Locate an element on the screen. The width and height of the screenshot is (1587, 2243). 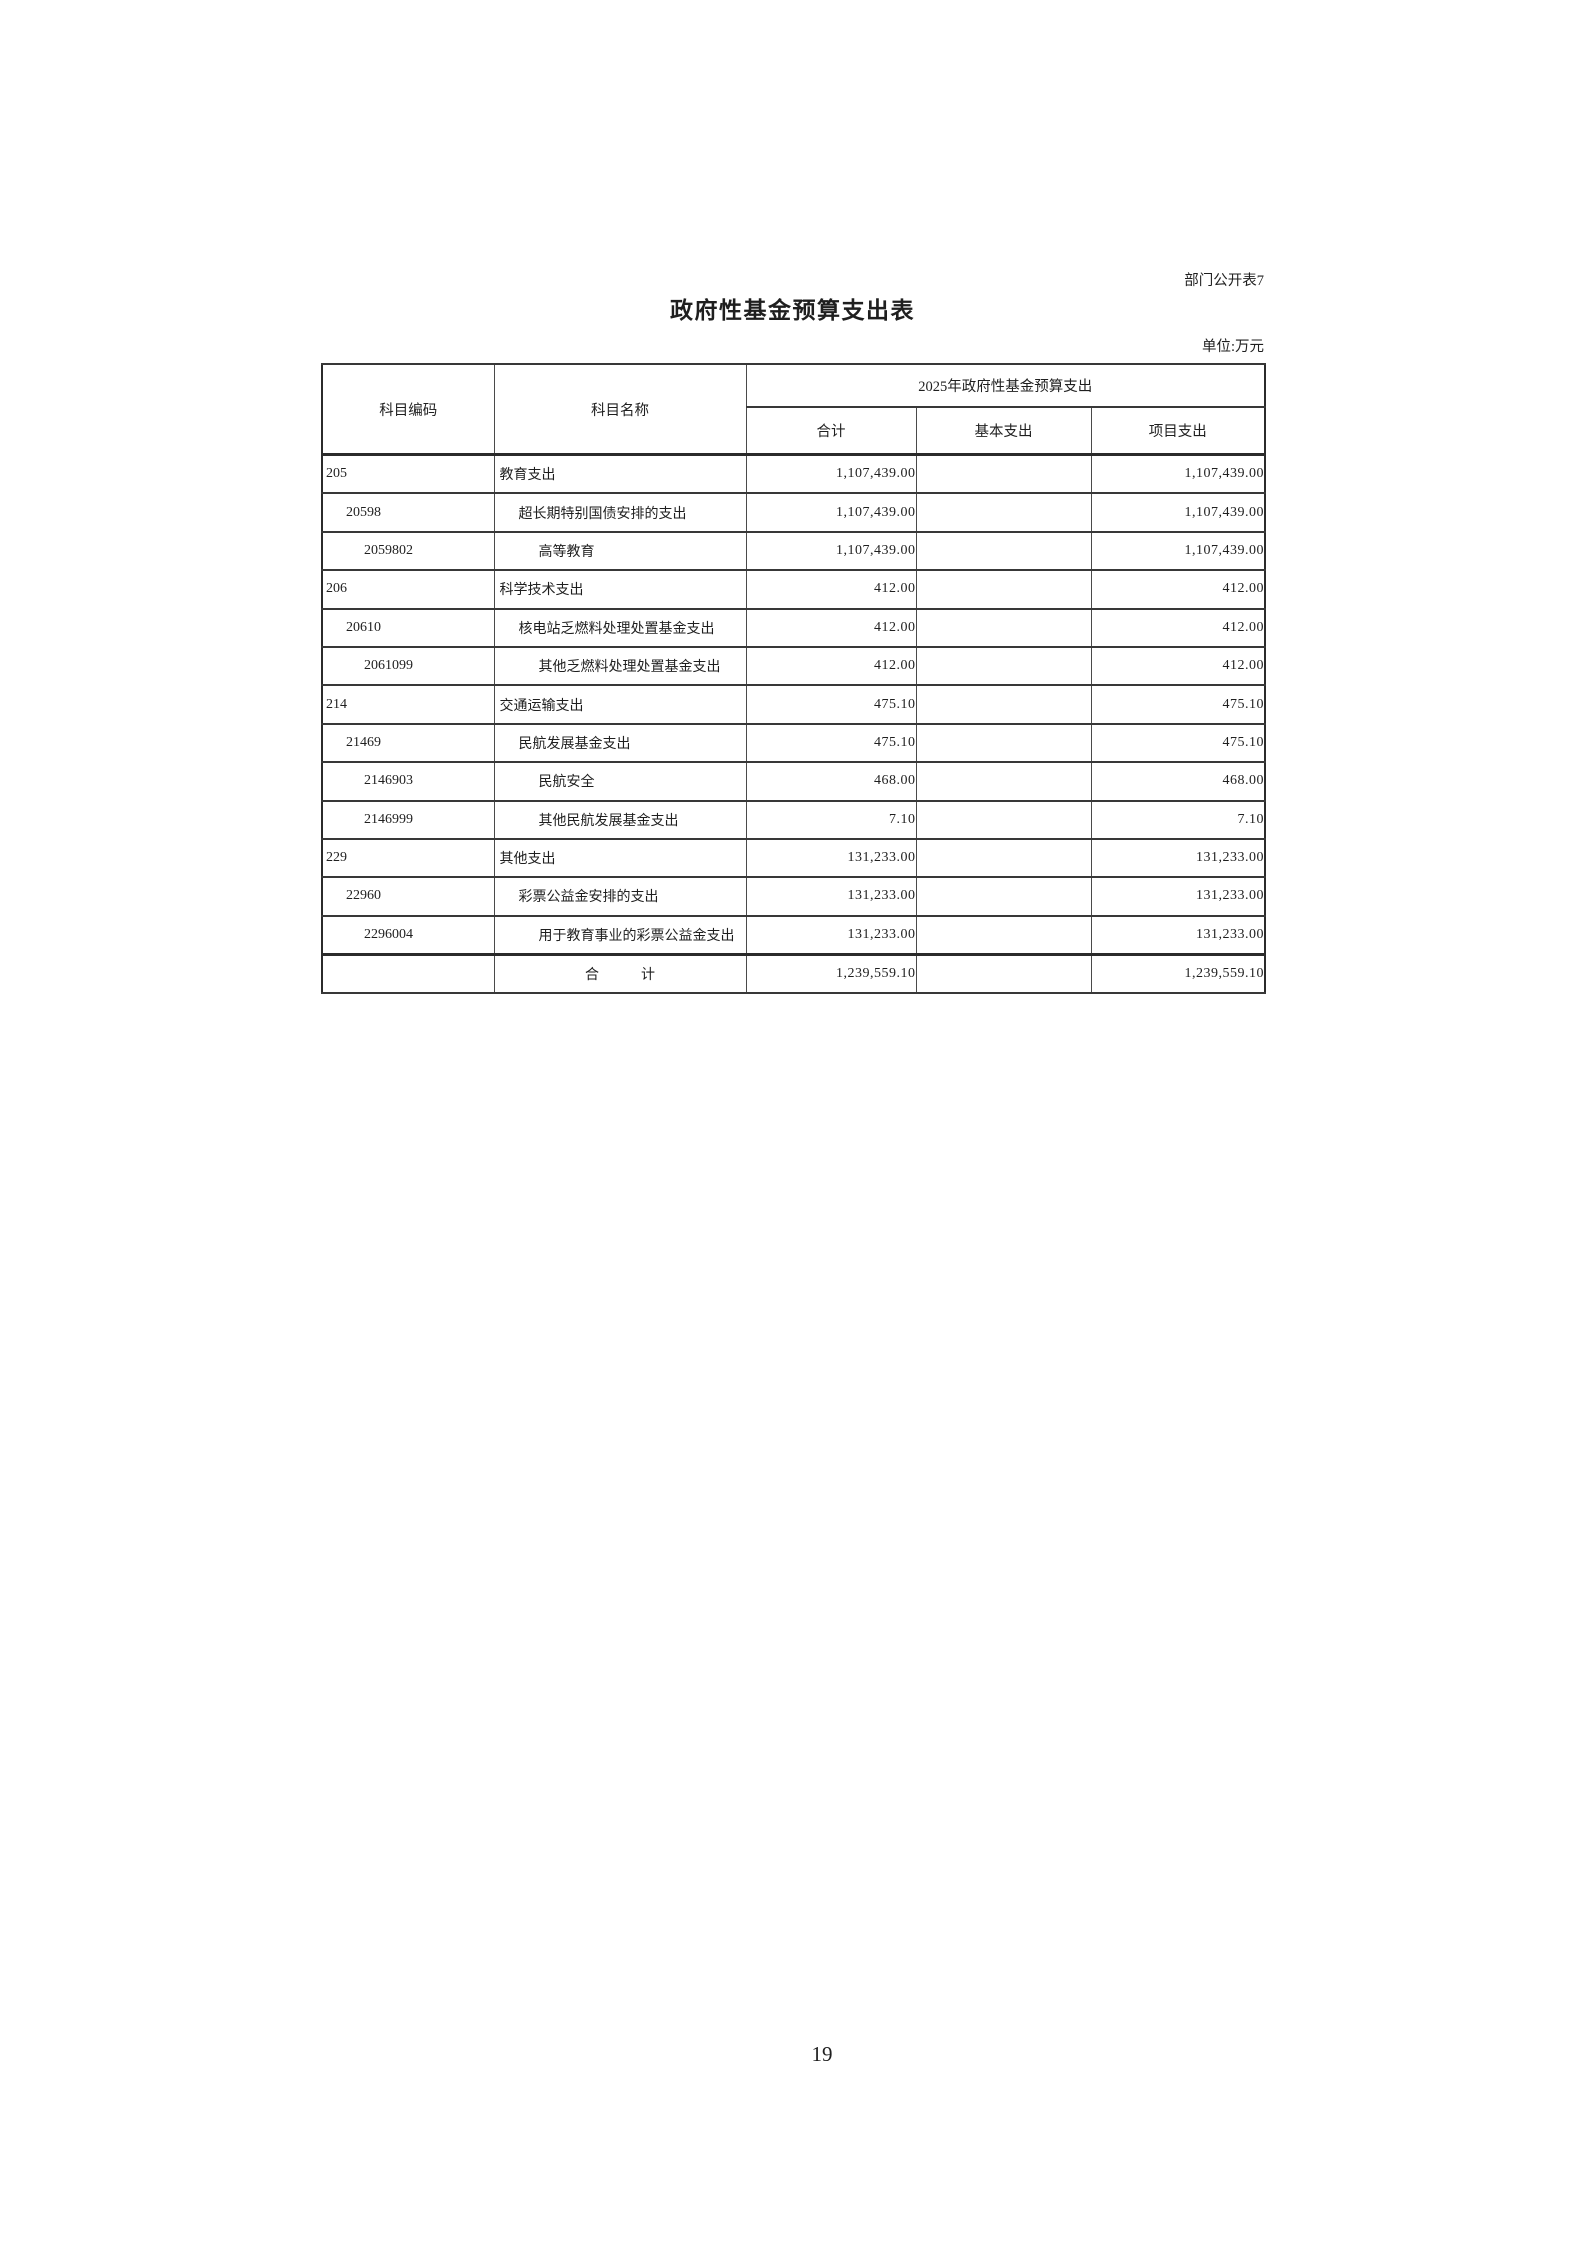
name-cell: 合 计 is located at coordinates (620, 974).